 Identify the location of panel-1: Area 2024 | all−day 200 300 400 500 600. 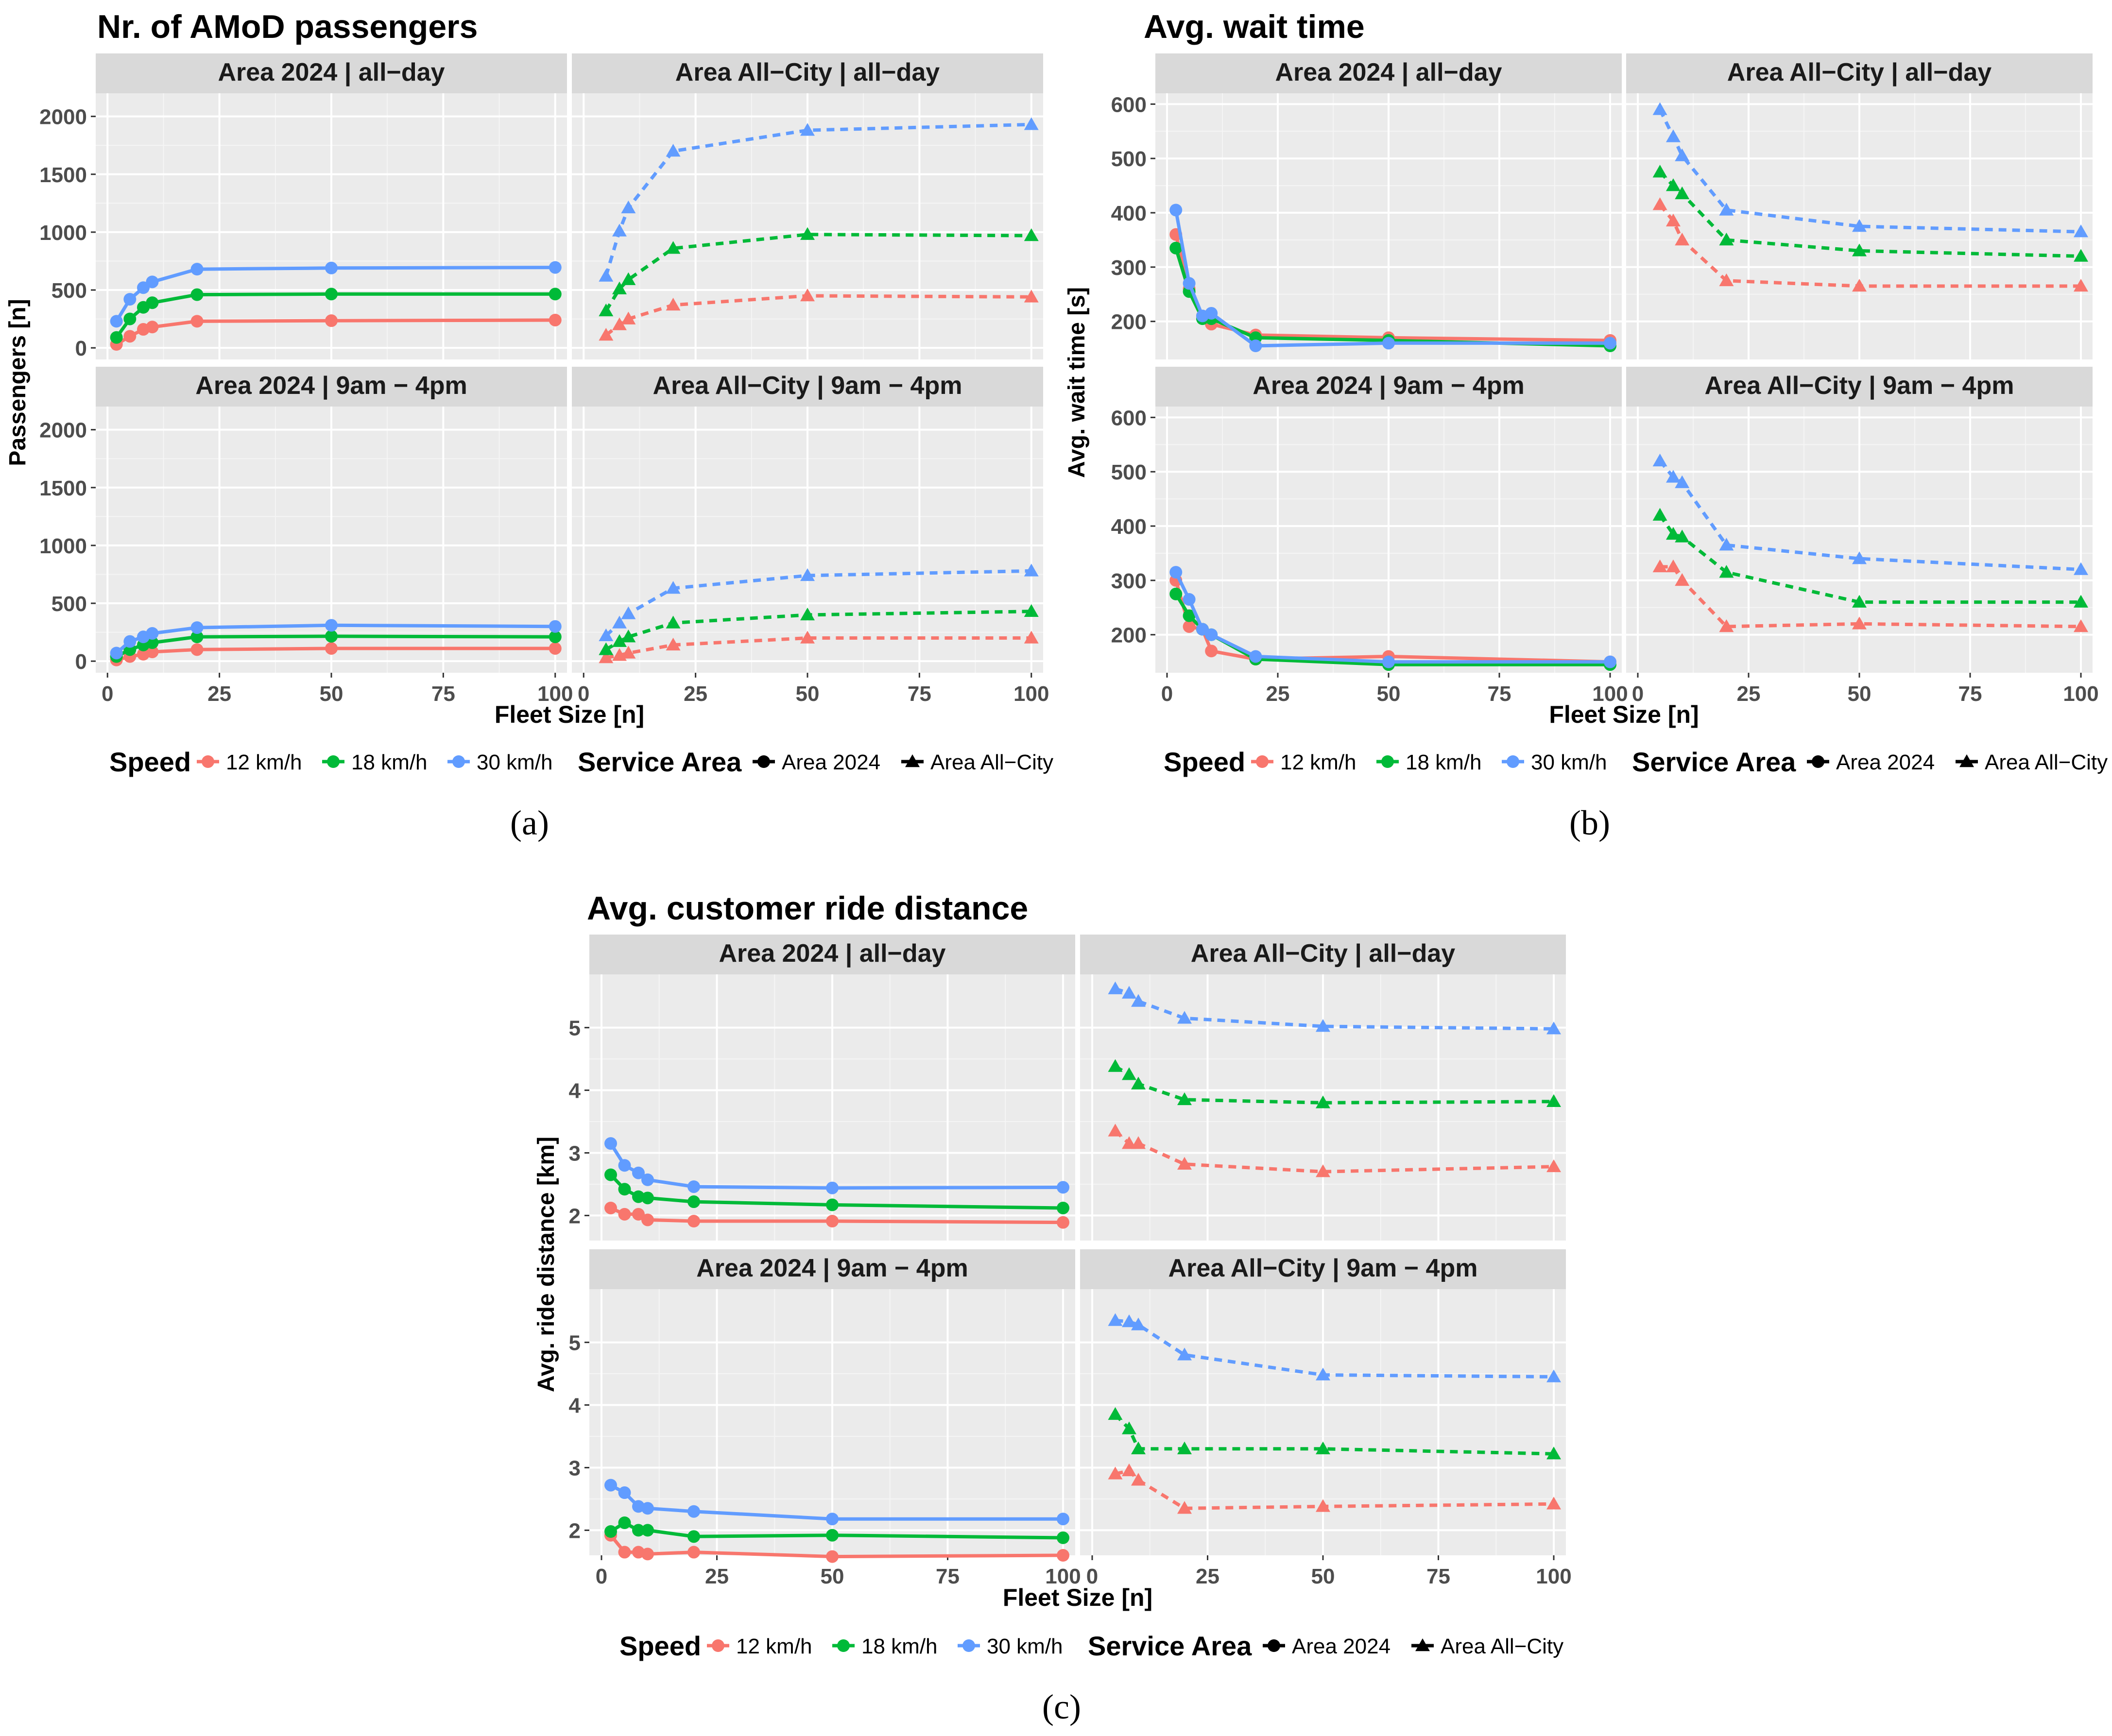
(1366, 206).